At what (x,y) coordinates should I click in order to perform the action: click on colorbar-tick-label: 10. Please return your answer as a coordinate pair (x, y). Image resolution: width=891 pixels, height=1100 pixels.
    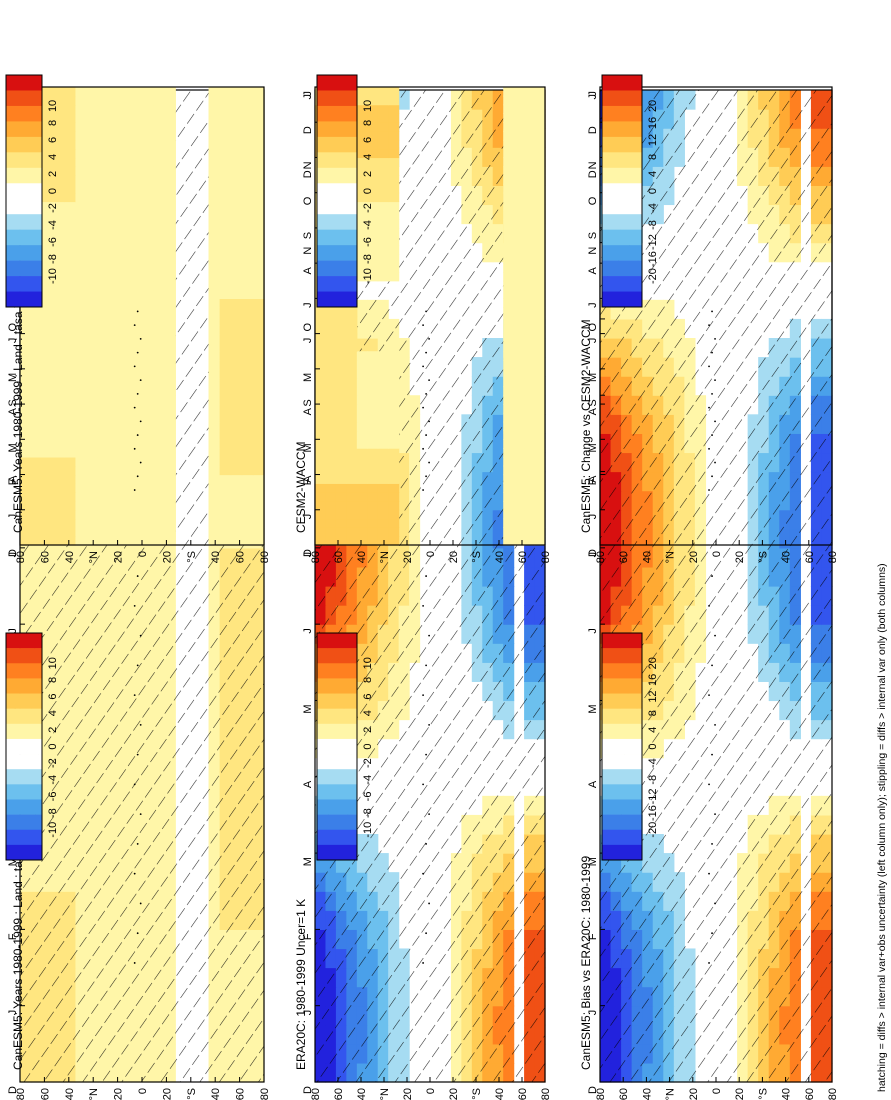
    Looking at the image, I should click on (53, 106).